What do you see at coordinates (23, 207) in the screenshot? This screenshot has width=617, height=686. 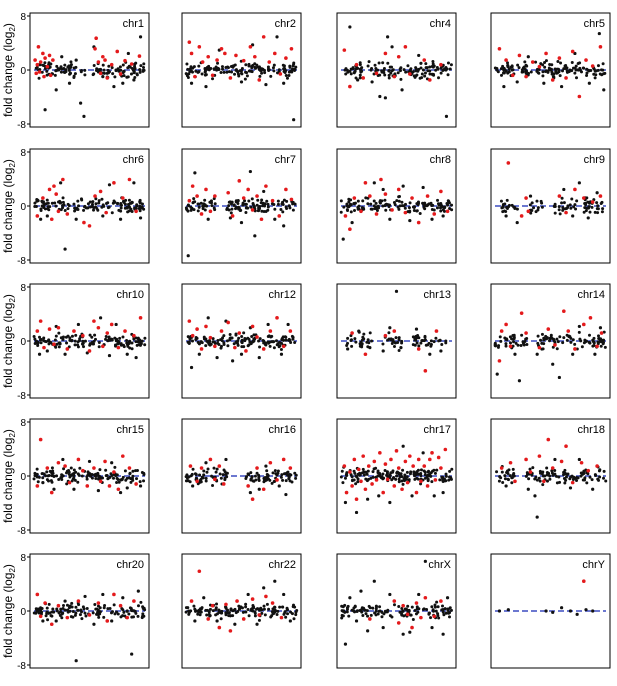 I see `y-tick-label: 0` at bounding box center [23, 207].